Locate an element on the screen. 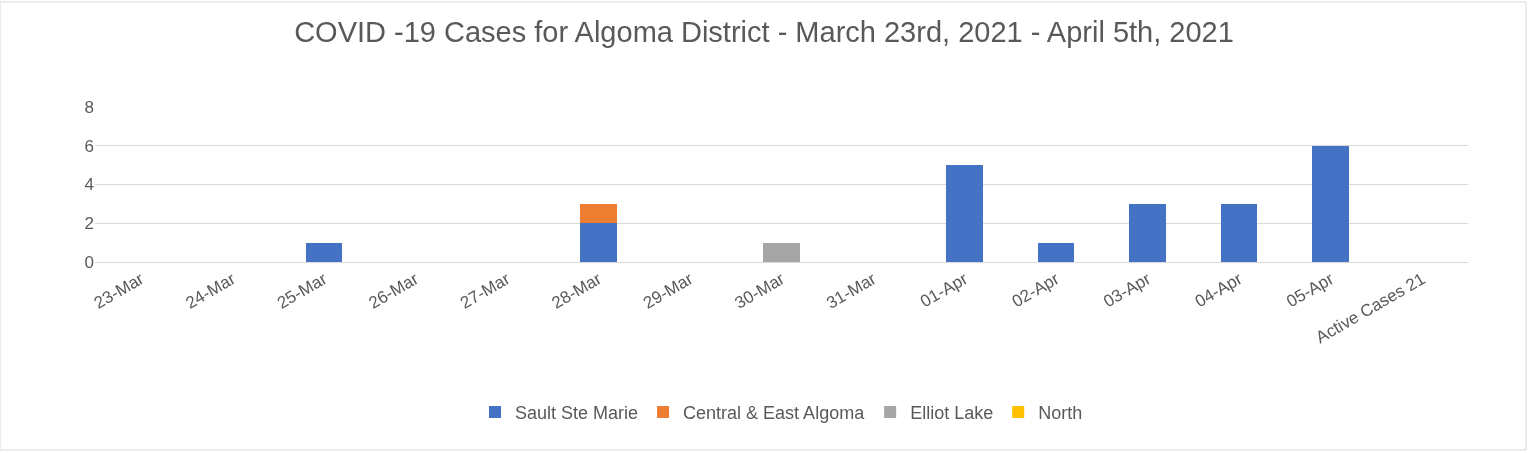 The height and width of the screenshot is (453, 1528). legend-label: Sault Ste Marie is located at coordinates (577, 412).